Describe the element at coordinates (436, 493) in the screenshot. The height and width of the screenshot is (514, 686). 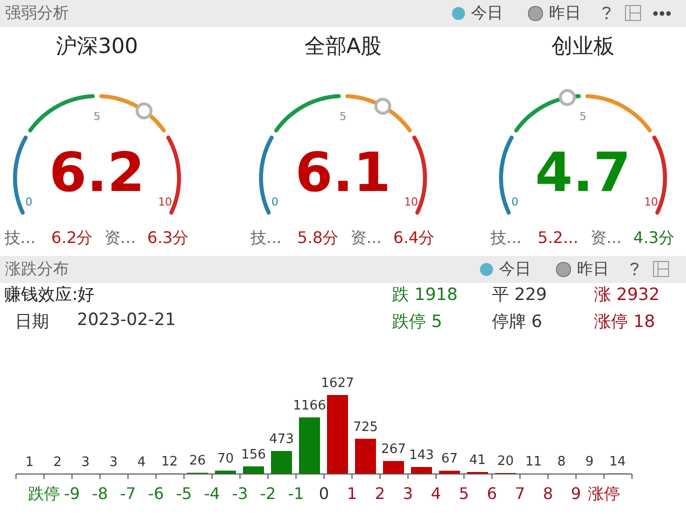
I see `x-tick-label: 4` at that location.